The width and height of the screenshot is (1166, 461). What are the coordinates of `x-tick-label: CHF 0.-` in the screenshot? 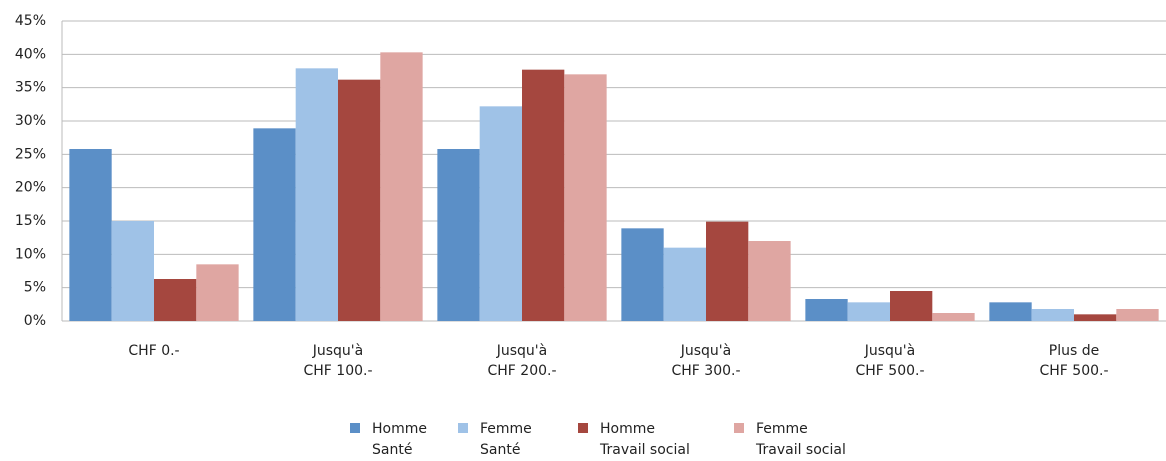 It's located at (153, 351).